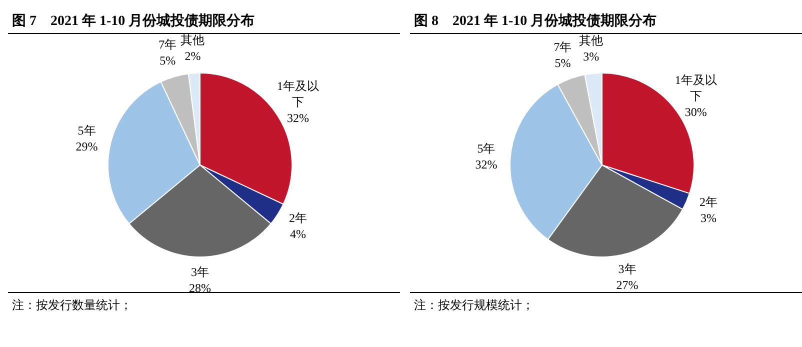 The height and width of the screenshot is (347, 802). I want to click on text: 注：按发行规模统计；, so click(474, 305).